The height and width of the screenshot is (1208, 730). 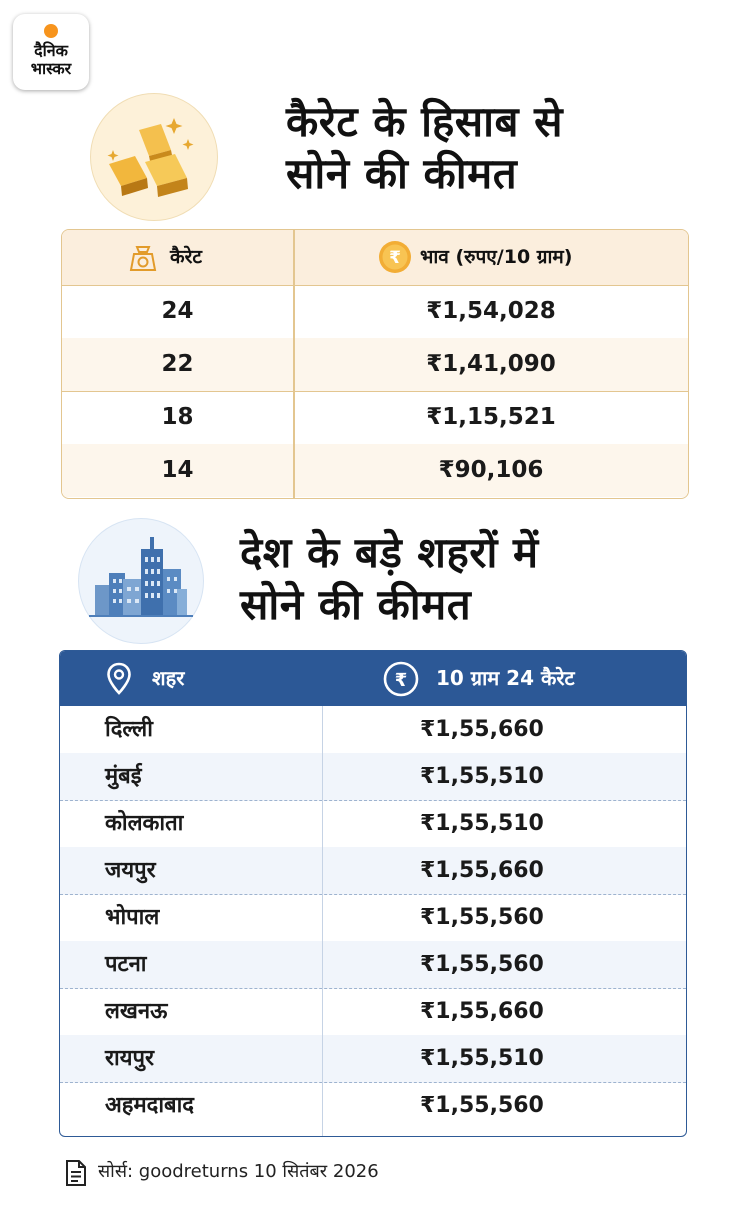 I want to click on logo-text-line1: दैनिक, so click(x=51, y=50).